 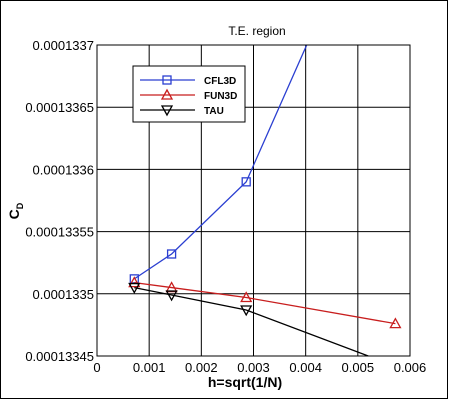 I want to click on legend-item-tau: TAU, so click(x=182, y=111).